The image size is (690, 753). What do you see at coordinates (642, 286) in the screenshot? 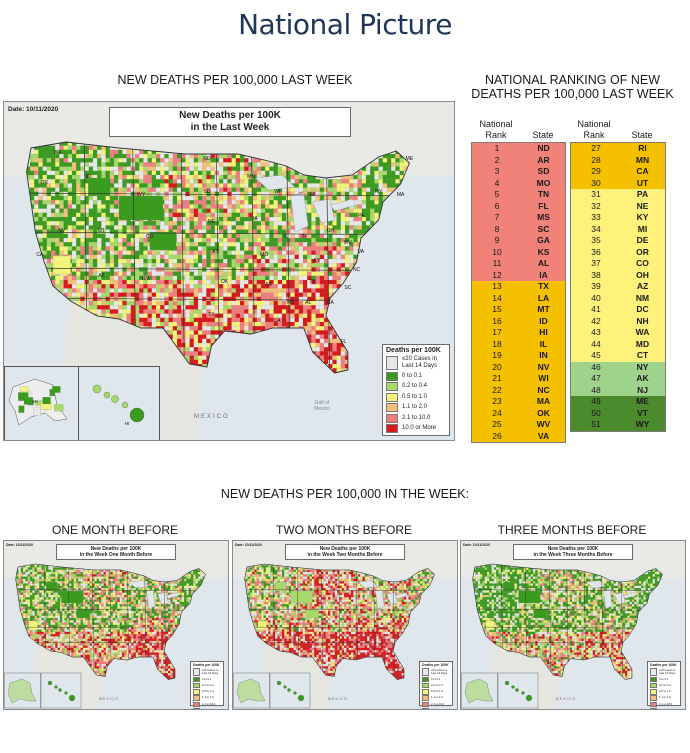
I see `rank-state: AZ` at bounding box center [642, 286].